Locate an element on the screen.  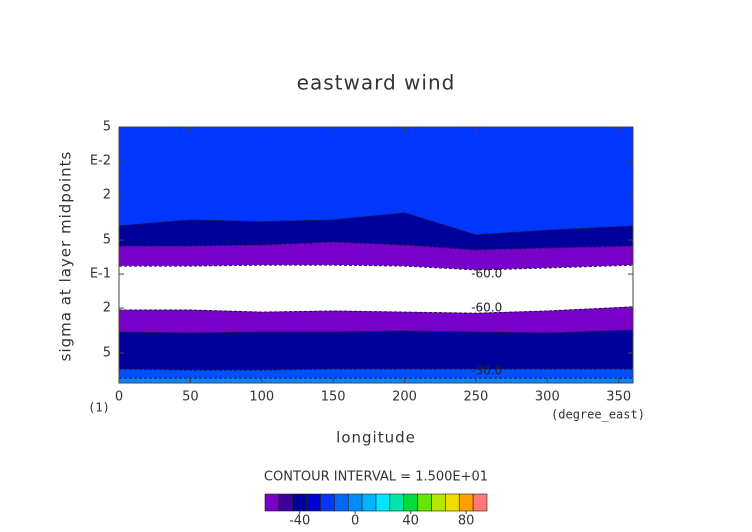
x-tick-label: 250 is located at coordinates (476, 397).